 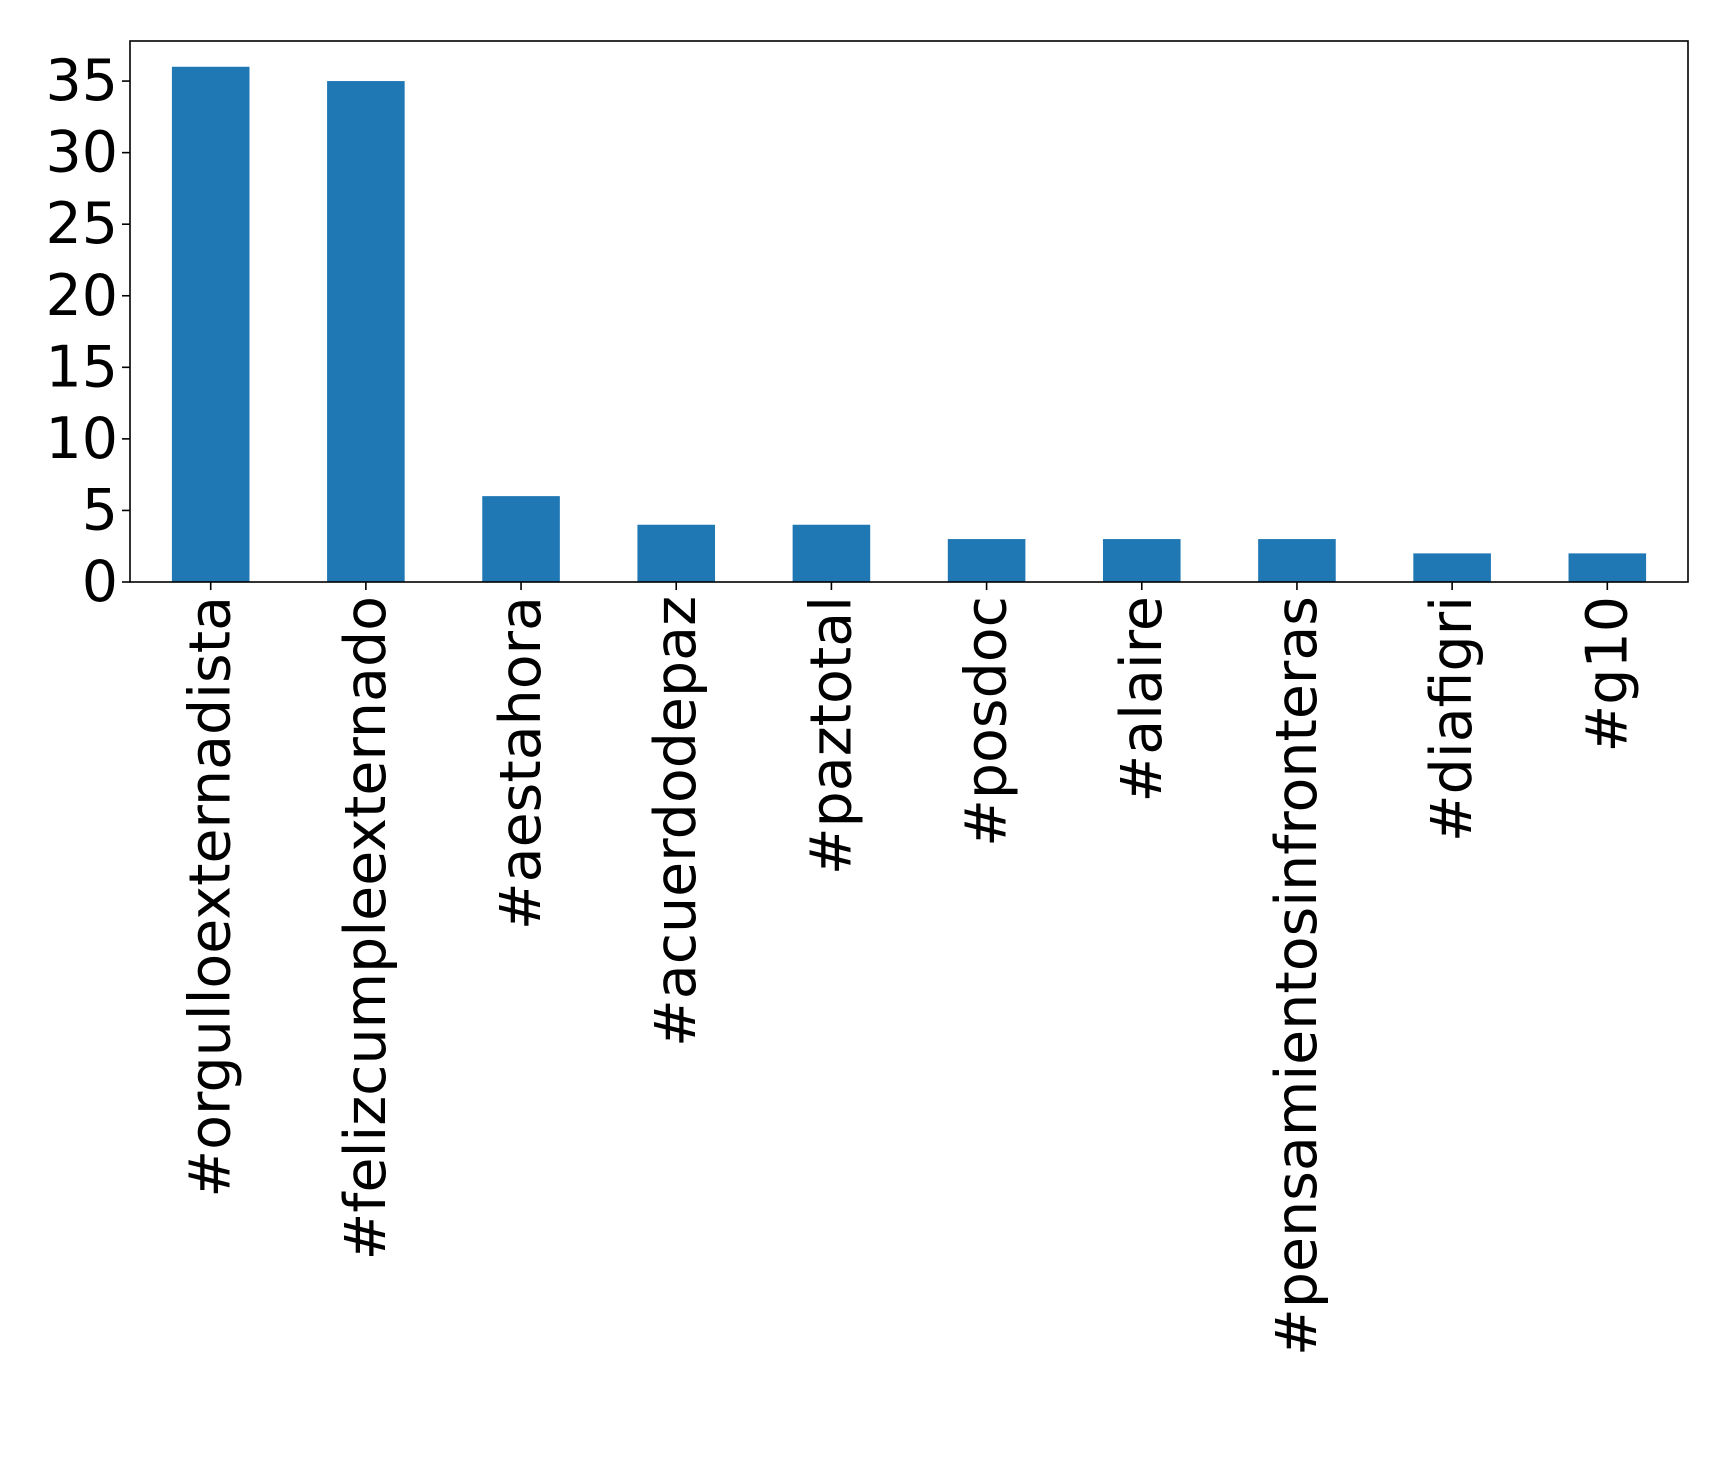 I want to click on bar-posdoc, so click(x=986, y=560).